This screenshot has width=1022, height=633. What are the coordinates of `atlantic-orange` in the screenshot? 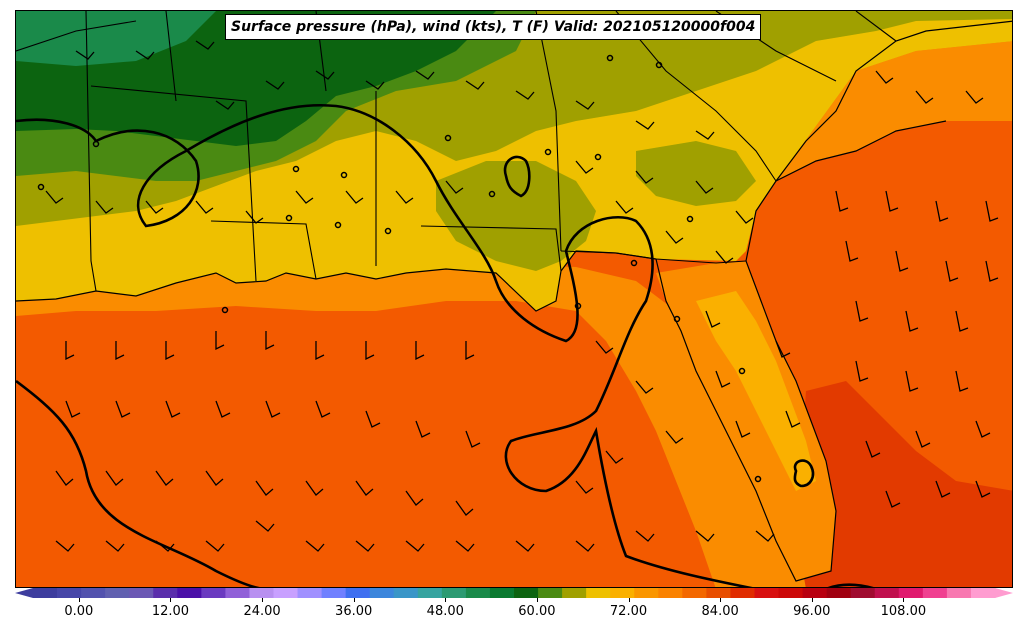 It's located at (894, 111).